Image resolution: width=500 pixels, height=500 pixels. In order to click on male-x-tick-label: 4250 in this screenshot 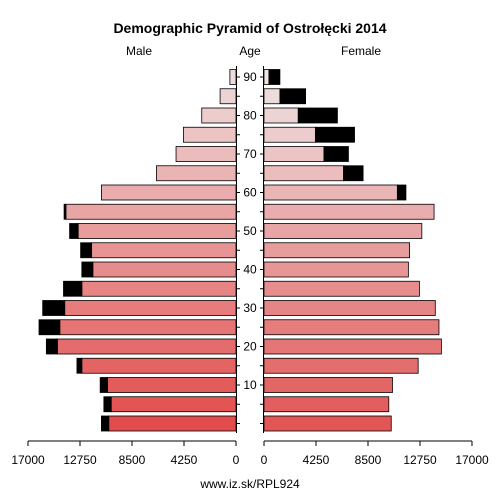, I will do `click(184, 460)`.